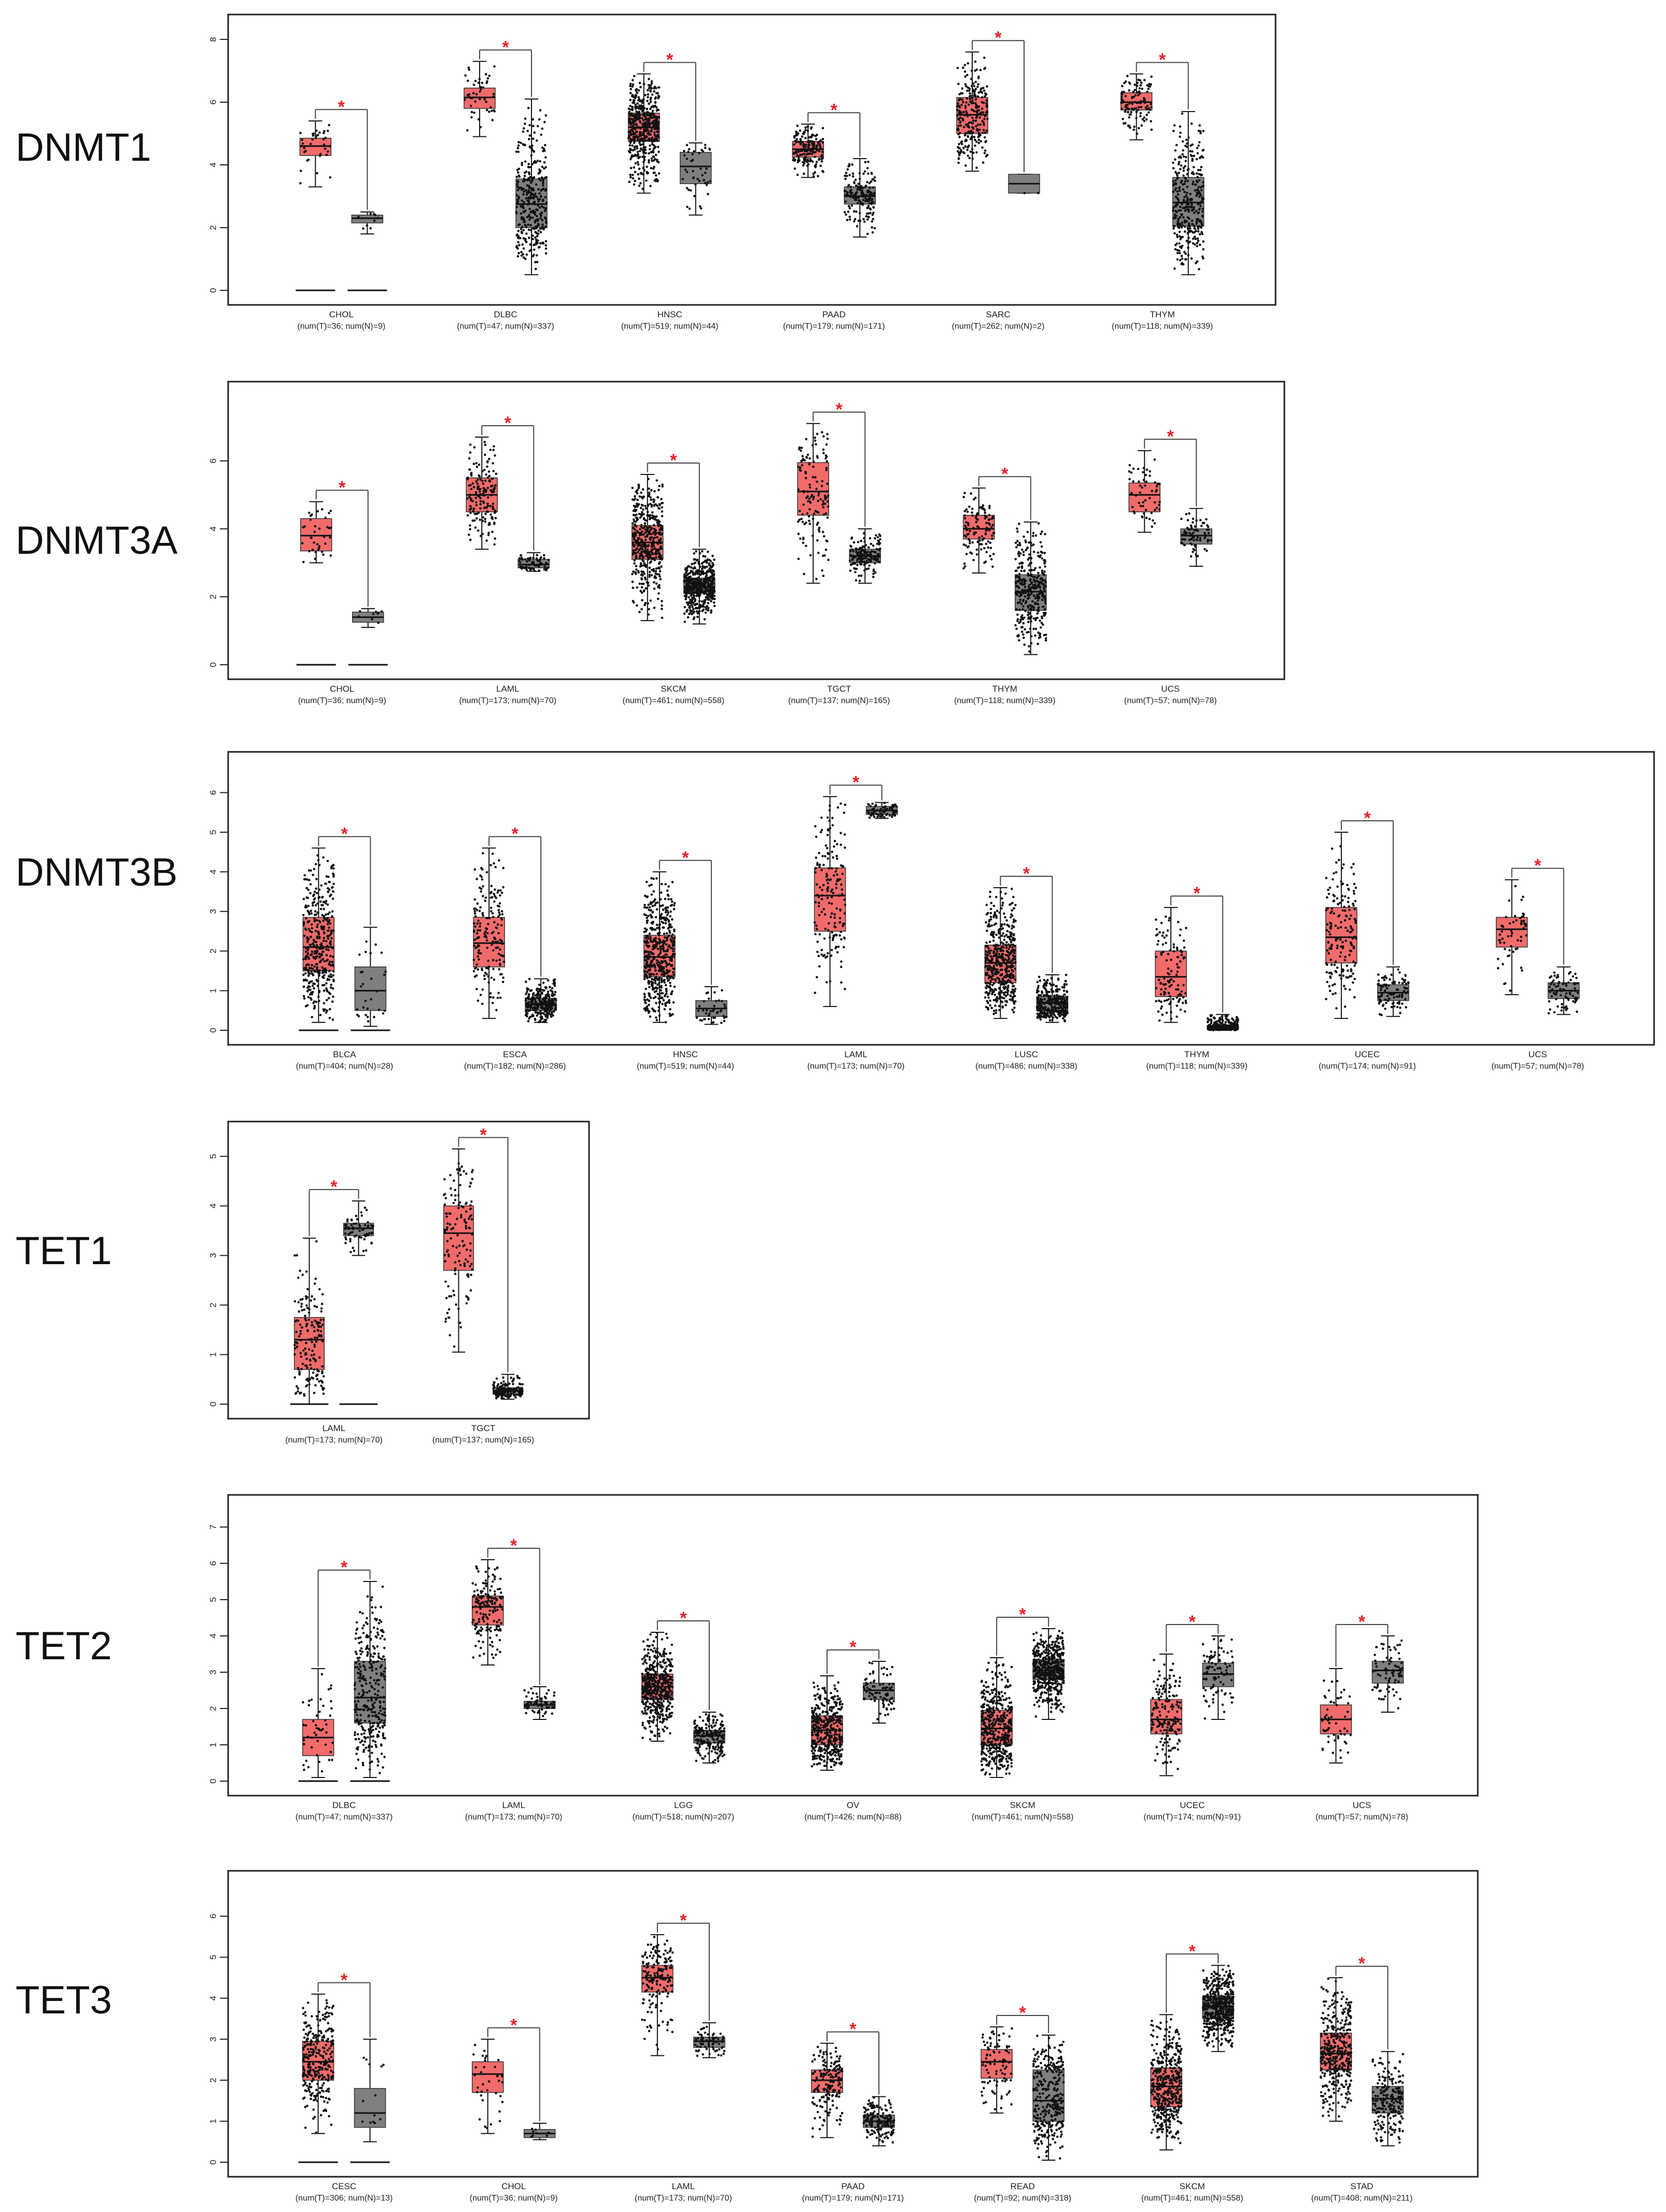 The width and height of the screenshot is (1666, 2212). I want to click on significance-star: *, so click(1170, 436).